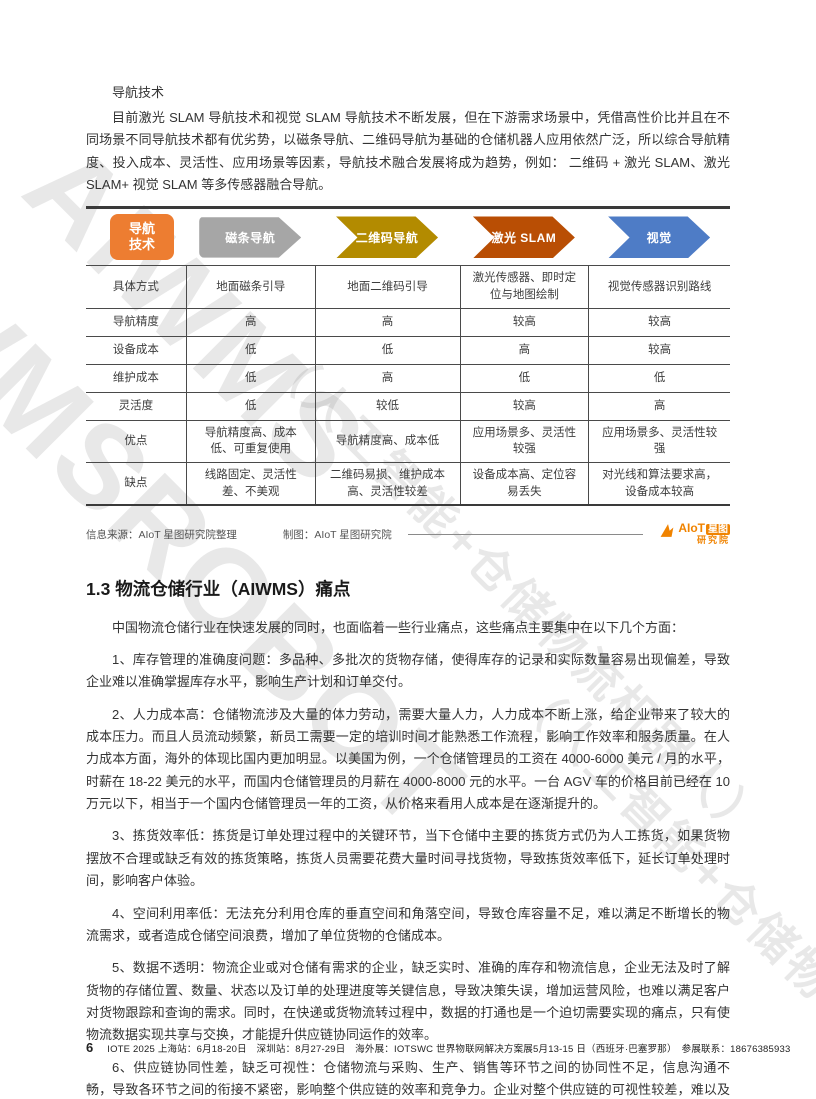 This screenshot has height=1099, width=816. I want to click on table-row: 导航精度 高 高 较高 较高, so click(408, 321).